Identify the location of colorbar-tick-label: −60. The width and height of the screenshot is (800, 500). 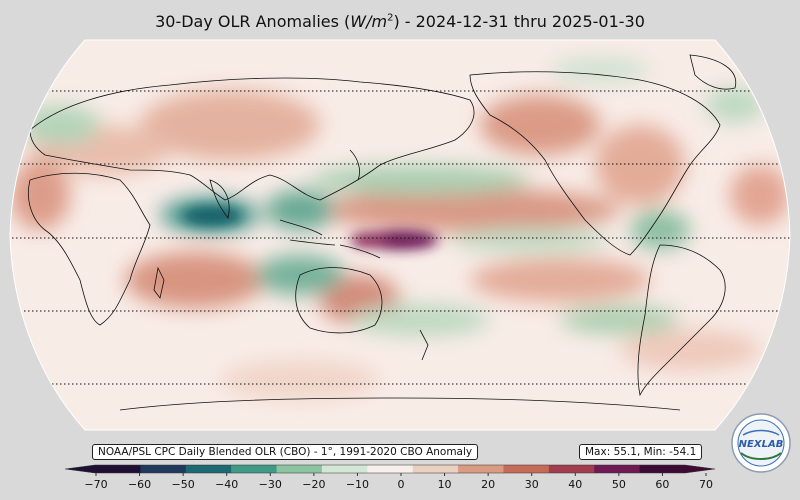
(139, 484).